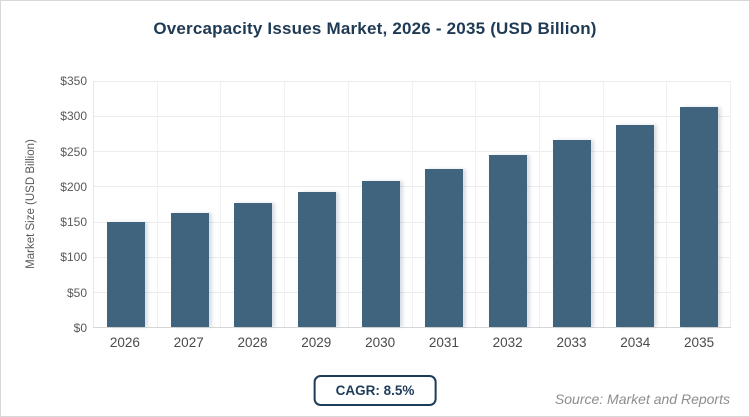 The width and height of the screenshot is (750, 417). I want to click on y-tick-label: $50, so click(76, 292).